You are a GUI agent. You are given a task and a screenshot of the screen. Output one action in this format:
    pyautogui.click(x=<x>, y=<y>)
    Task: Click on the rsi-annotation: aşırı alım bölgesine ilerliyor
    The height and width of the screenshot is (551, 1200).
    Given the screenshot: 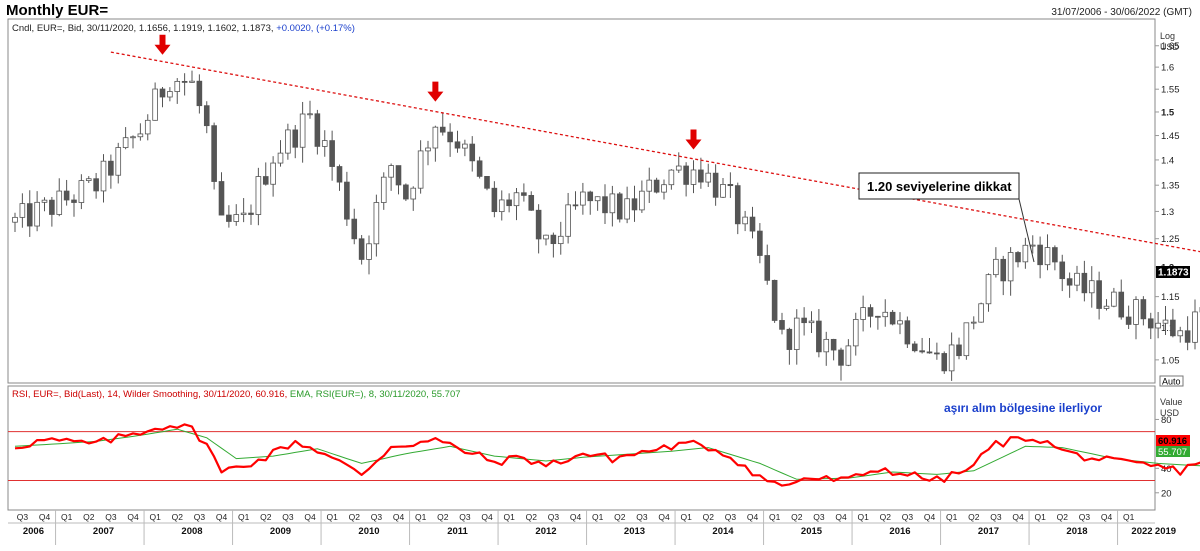 What is the action you would take?
    pyautogui.click(x=1023, y=408)
    